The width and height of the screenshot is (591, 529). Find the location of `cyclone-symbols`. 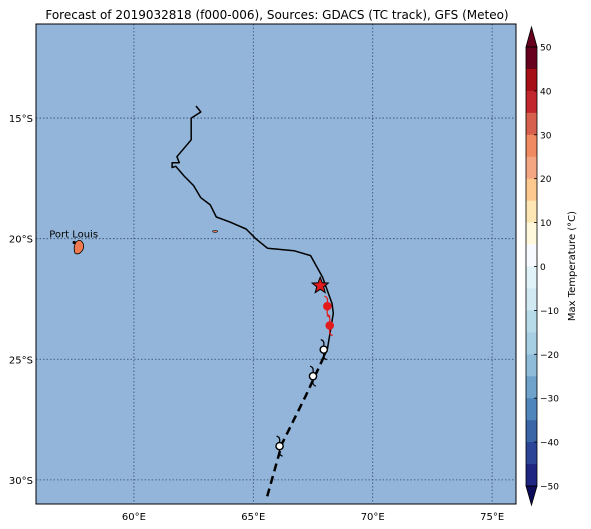

cyclone-symbols is located at coordinates (305, 366).